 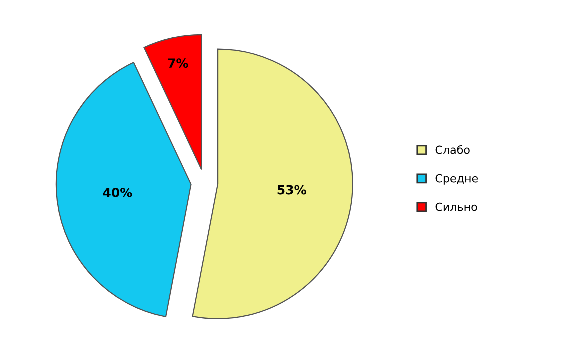 I want to click on data-label: 7%, so click(x=178, y=63).